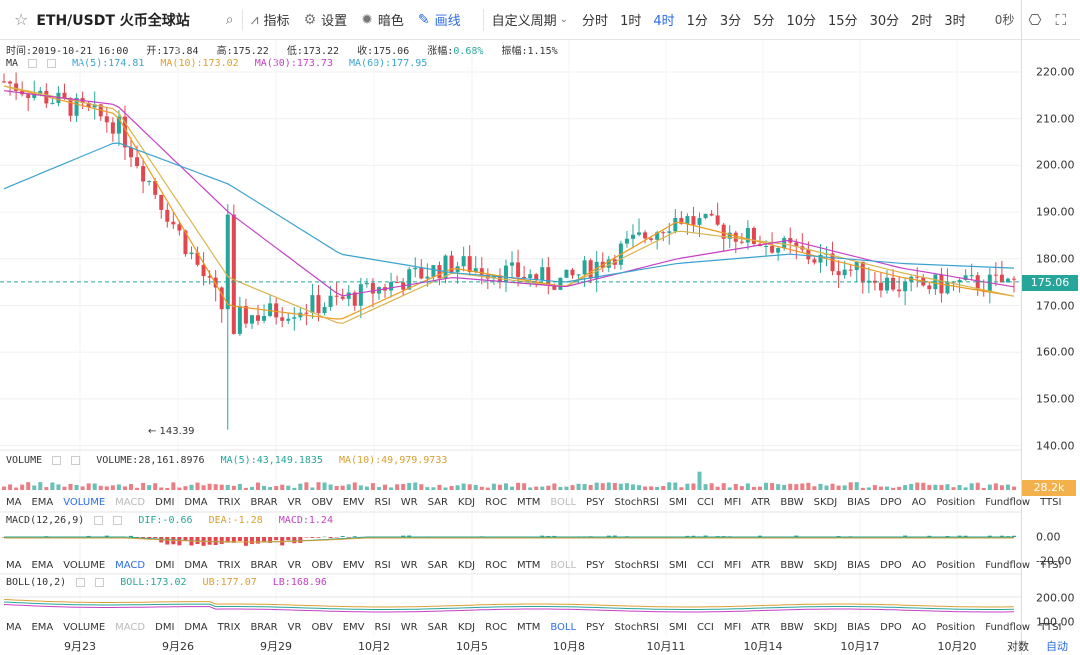  What do you see at coordinates (664, 21) in the screenshot?
I see `period-tab: 4时` at bounding box center [664, 21].